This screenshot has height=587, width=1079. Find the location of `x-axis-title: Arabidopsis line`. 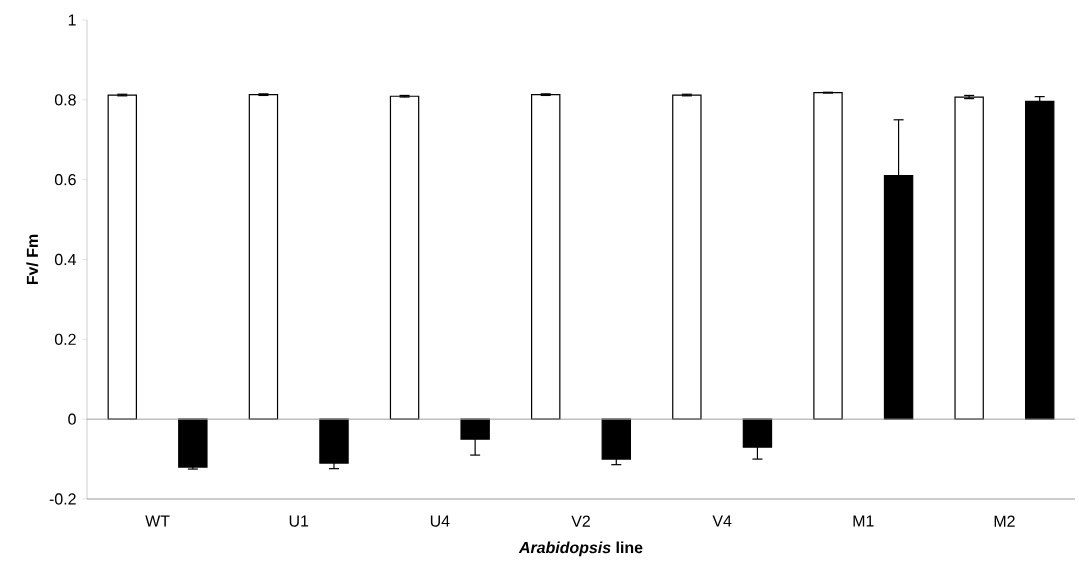

x-axis-title: Arabidopsis line is located at coordinates (580, 549).